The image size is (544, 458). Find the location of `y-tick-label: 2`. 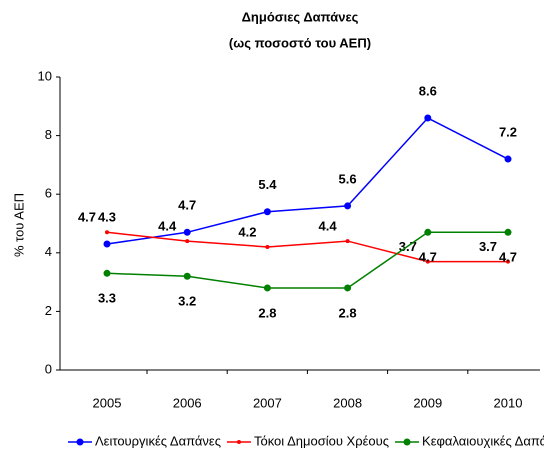

y-tick-label: 2 is located at coordinates (48, 310).